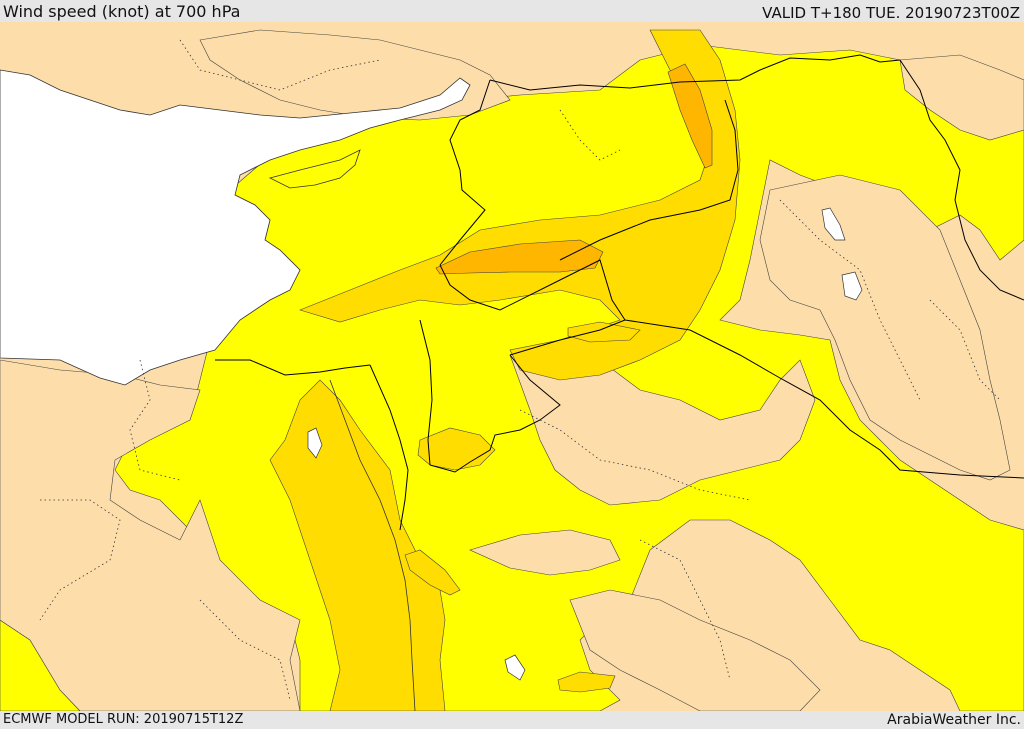 This screenshot has height=729, width=1024. I want to click on calm-area-arabia, so click(662, 425).